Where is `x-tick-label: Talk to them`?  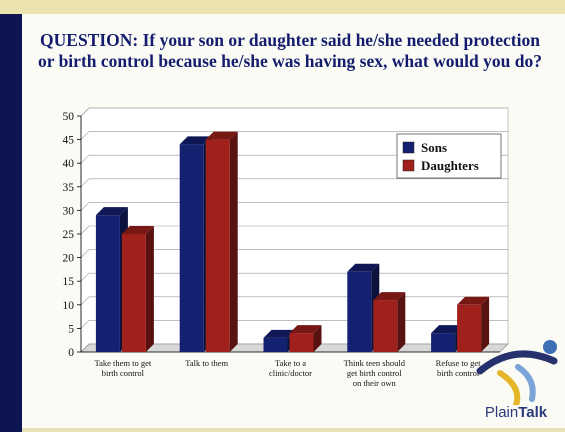
x-tick-label: Talk to them is located at coordinates (206, 363).